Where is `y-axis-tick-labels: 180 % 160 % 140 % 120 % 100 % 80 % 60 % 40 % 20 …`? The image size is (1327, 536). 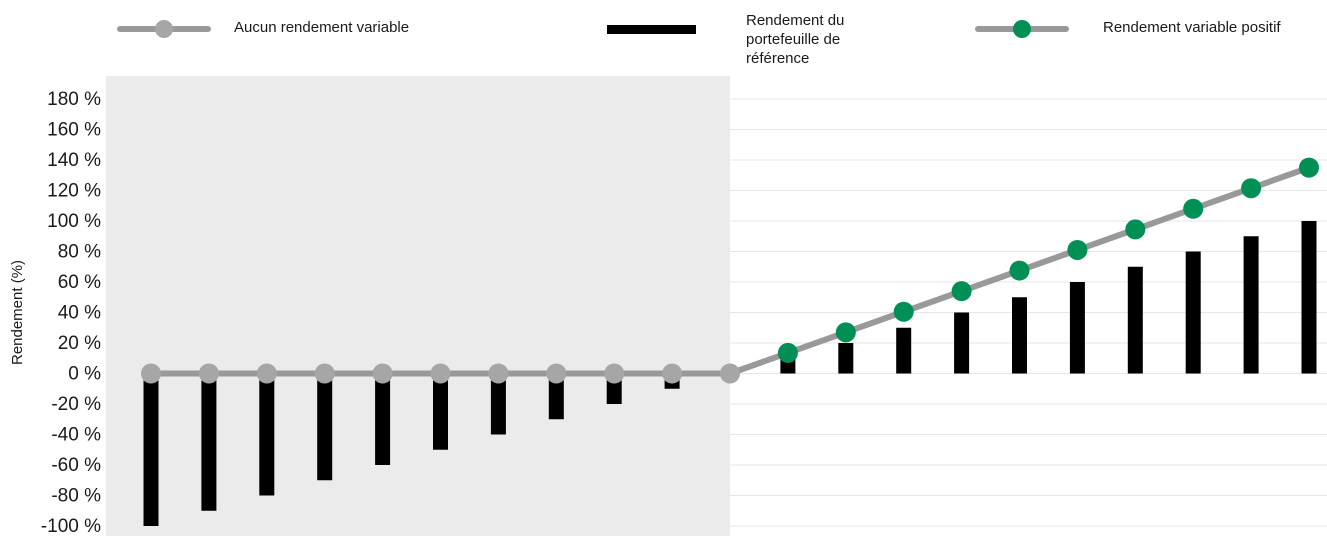
y-axis-tick-labels: 180 % 160 % 140 % 120 % 100 % 80 % 60 % 40 % 20 … is located at coordinates (71, 312).